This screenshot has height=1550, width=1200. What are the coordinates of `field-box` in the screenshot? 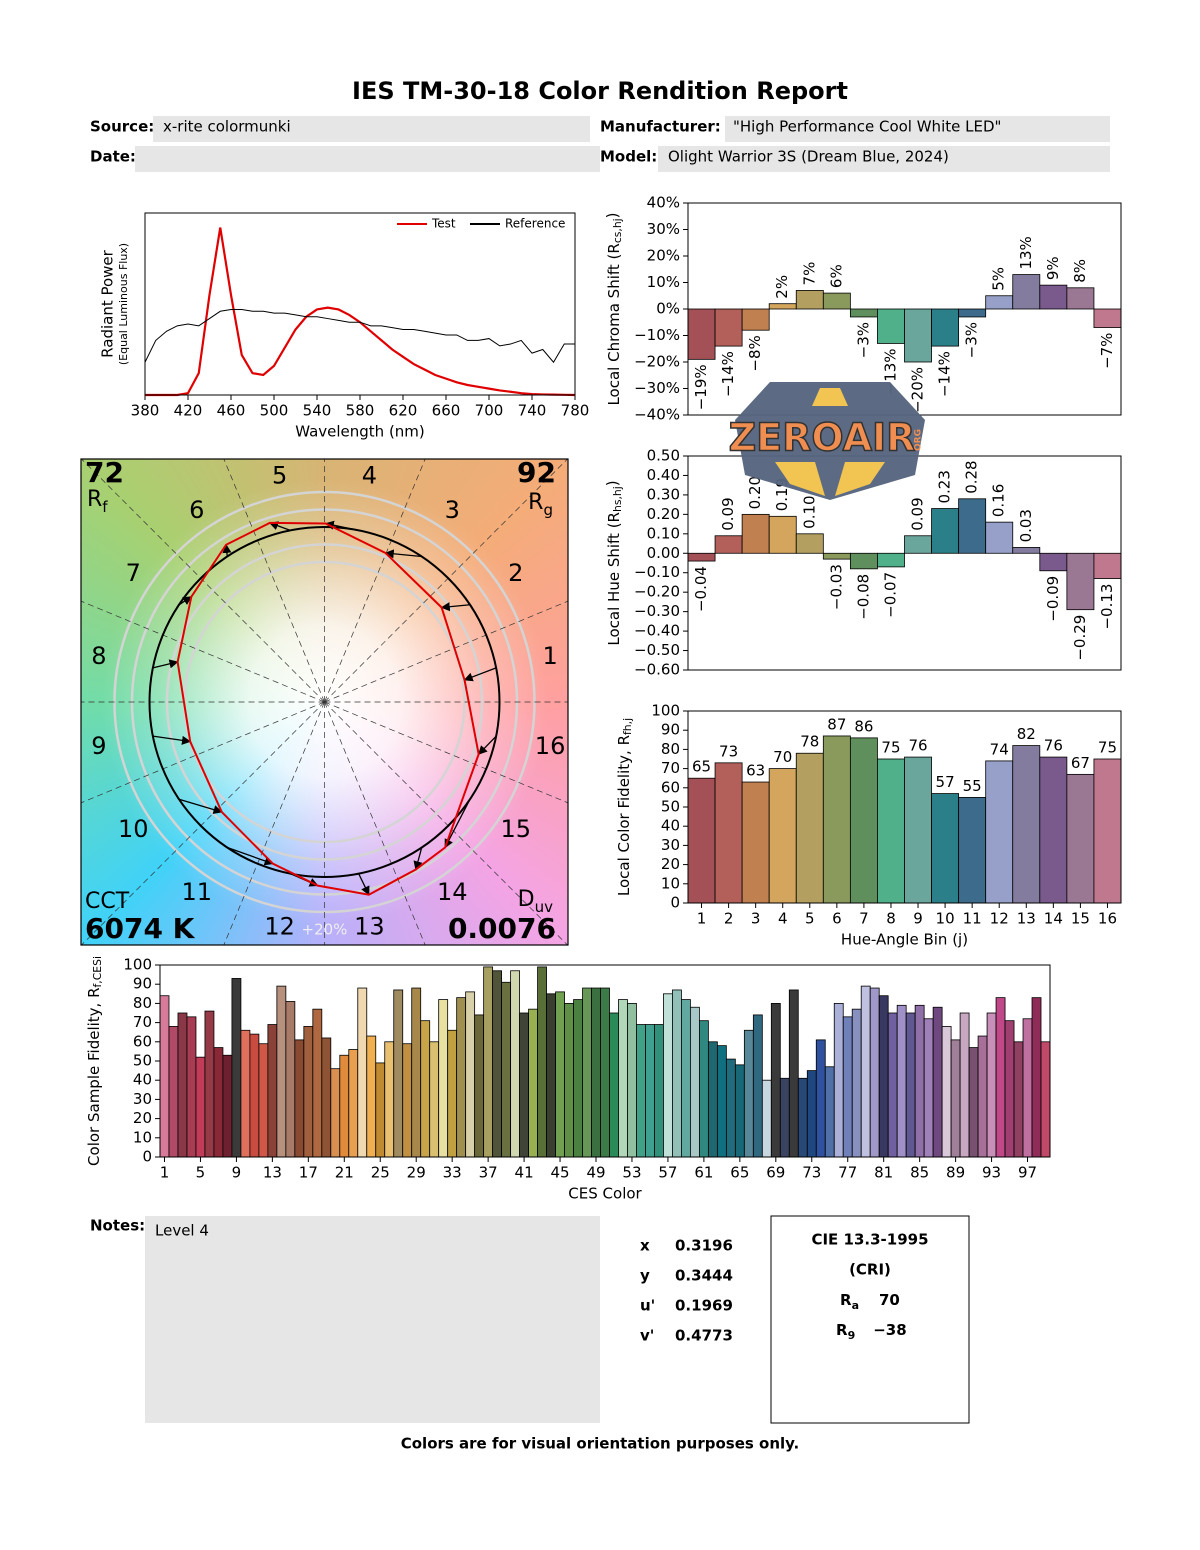 It's located at (917, 129).